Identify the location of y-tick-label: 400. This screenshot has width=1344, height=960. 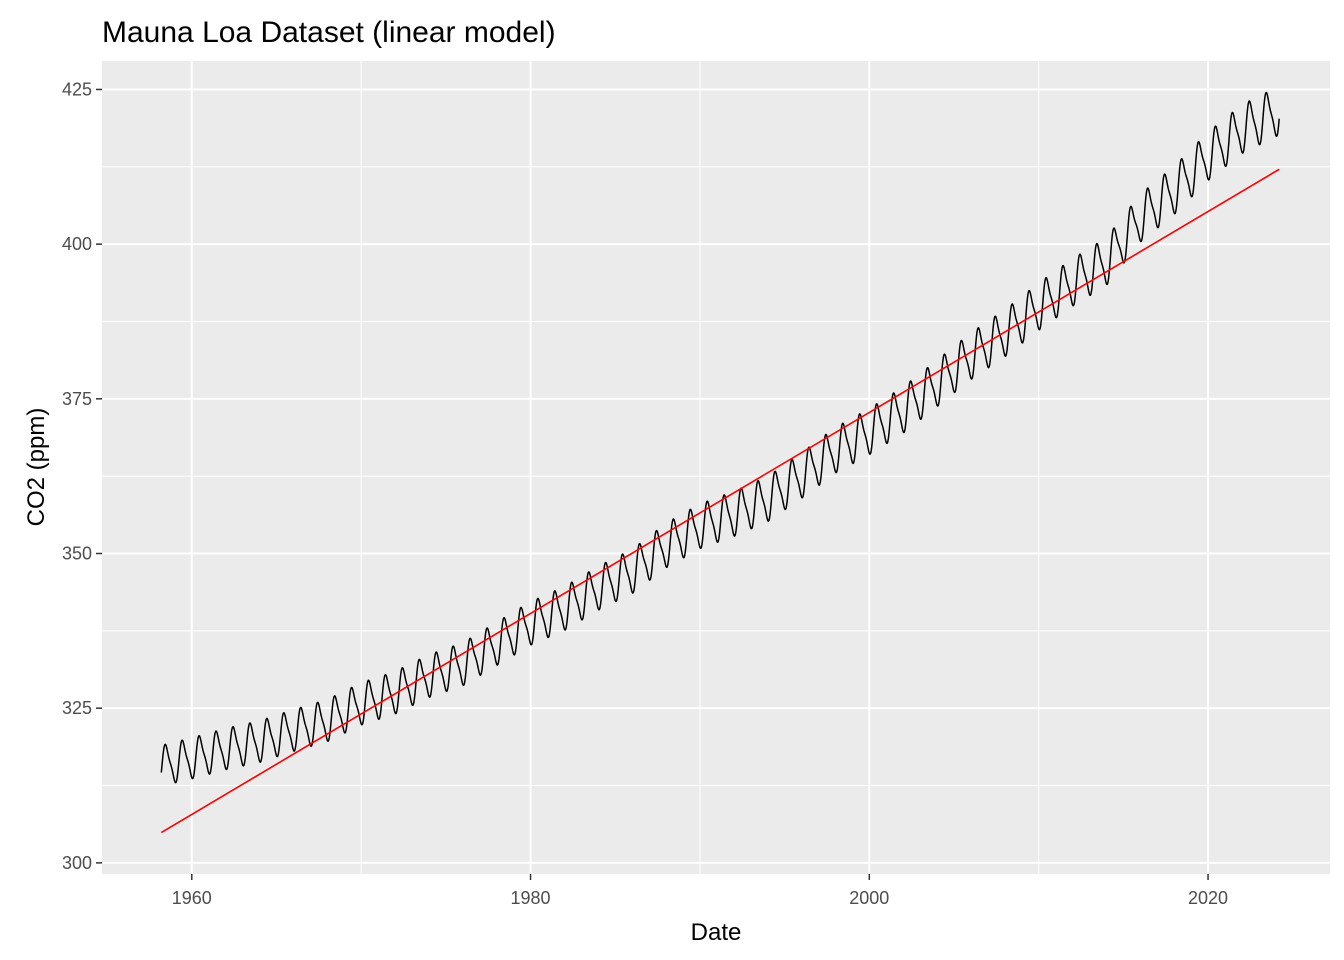
(77, 244).